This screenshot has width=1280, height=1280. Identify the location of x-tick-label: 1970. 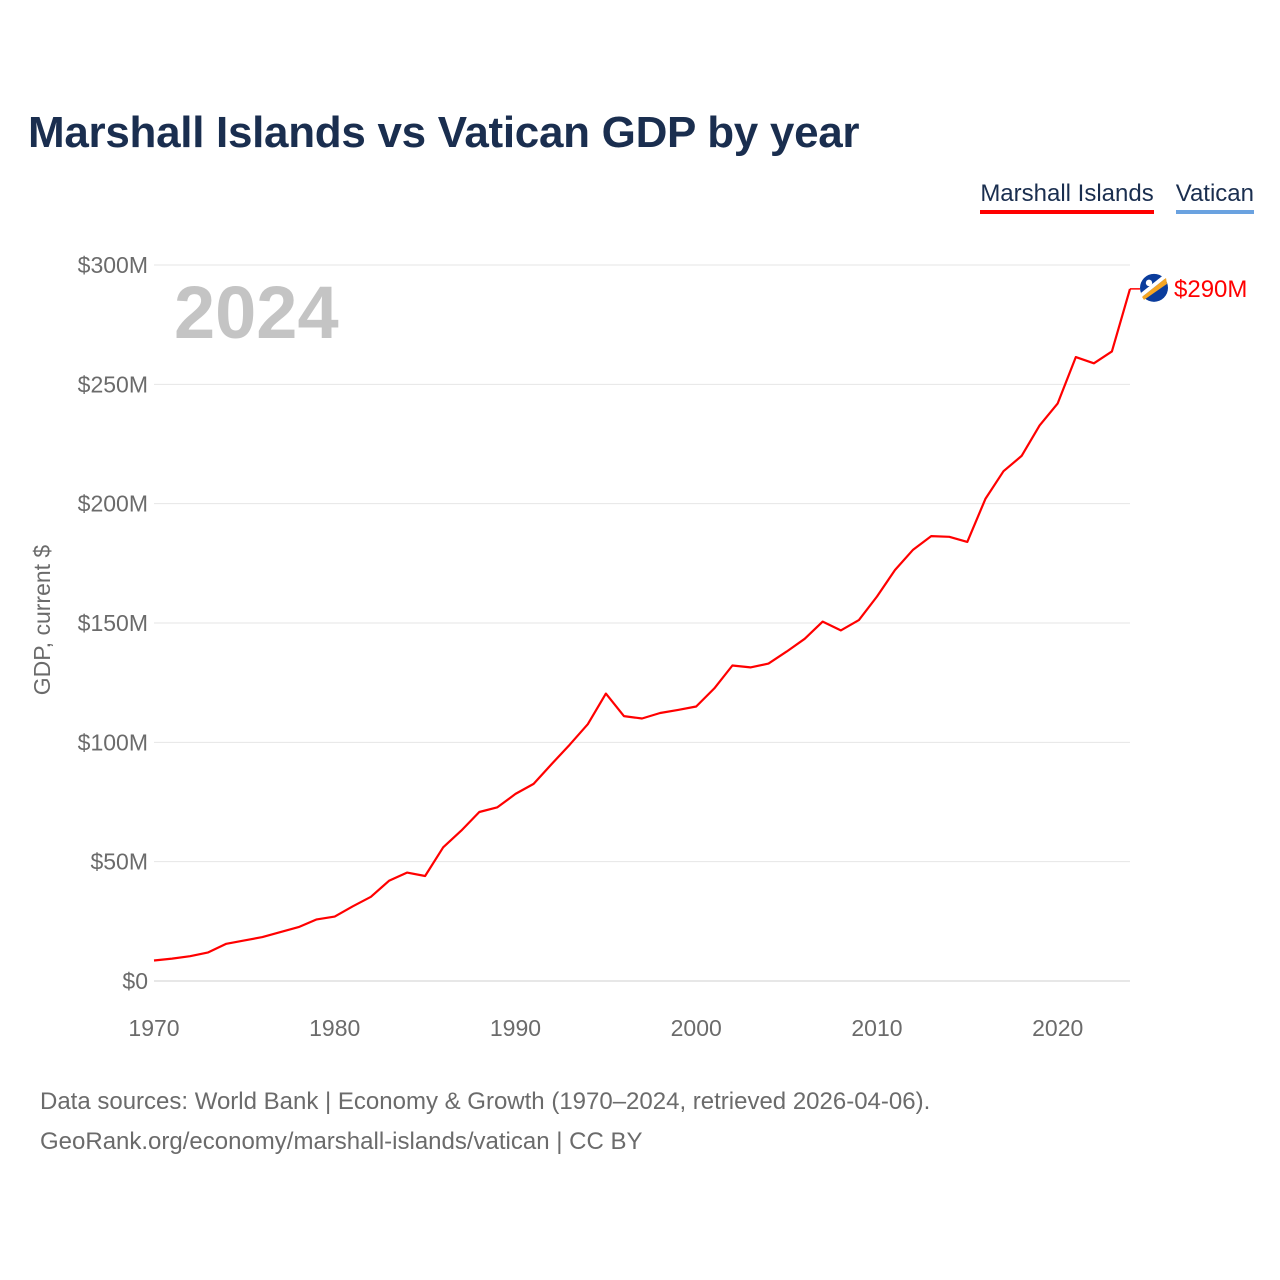
(153, 1028).